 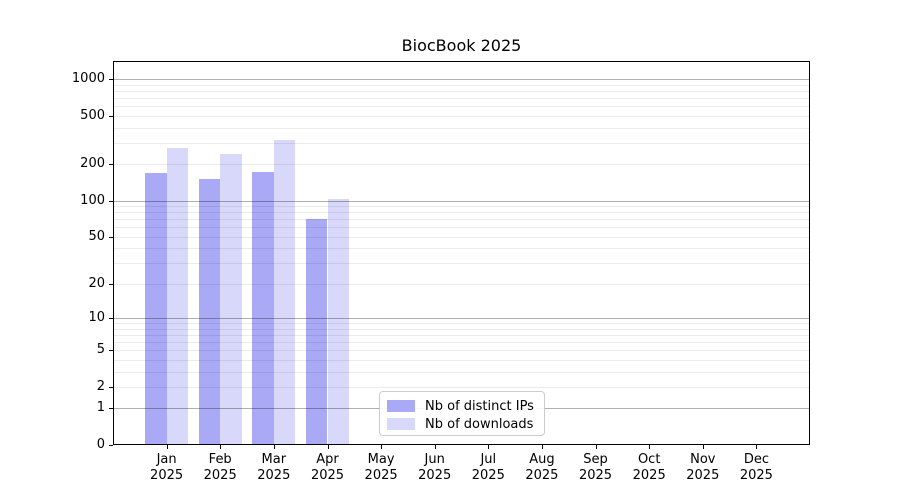 What do you see at coordinates (542, 467) in the screenshot?
I see `x-tick-label-aug: Aug 2025` at bounding box center [542, 467].